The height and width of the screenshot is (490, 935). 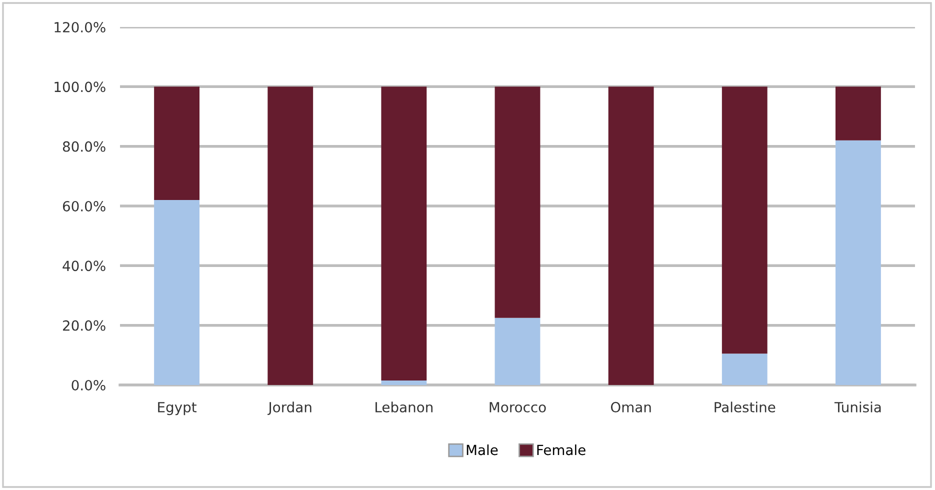 What do you see at coordinates (482, 450) in the screenshot?
I see `legend-label: Male` at bounding box center [482, 450].